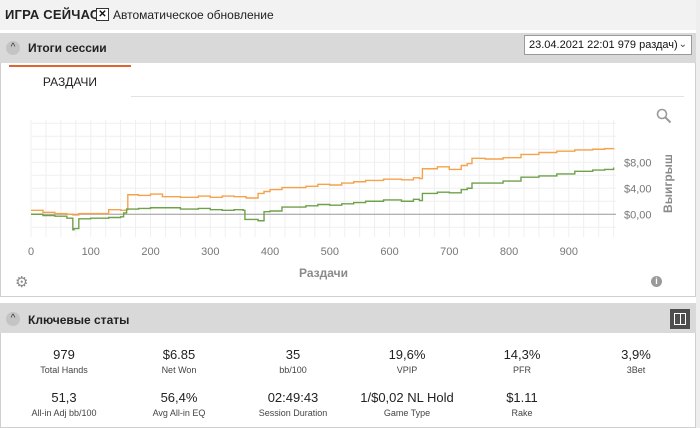 The image size is (700, 428). I want to click on stat-label: All-in Adj bb/100, so click(64, 413).